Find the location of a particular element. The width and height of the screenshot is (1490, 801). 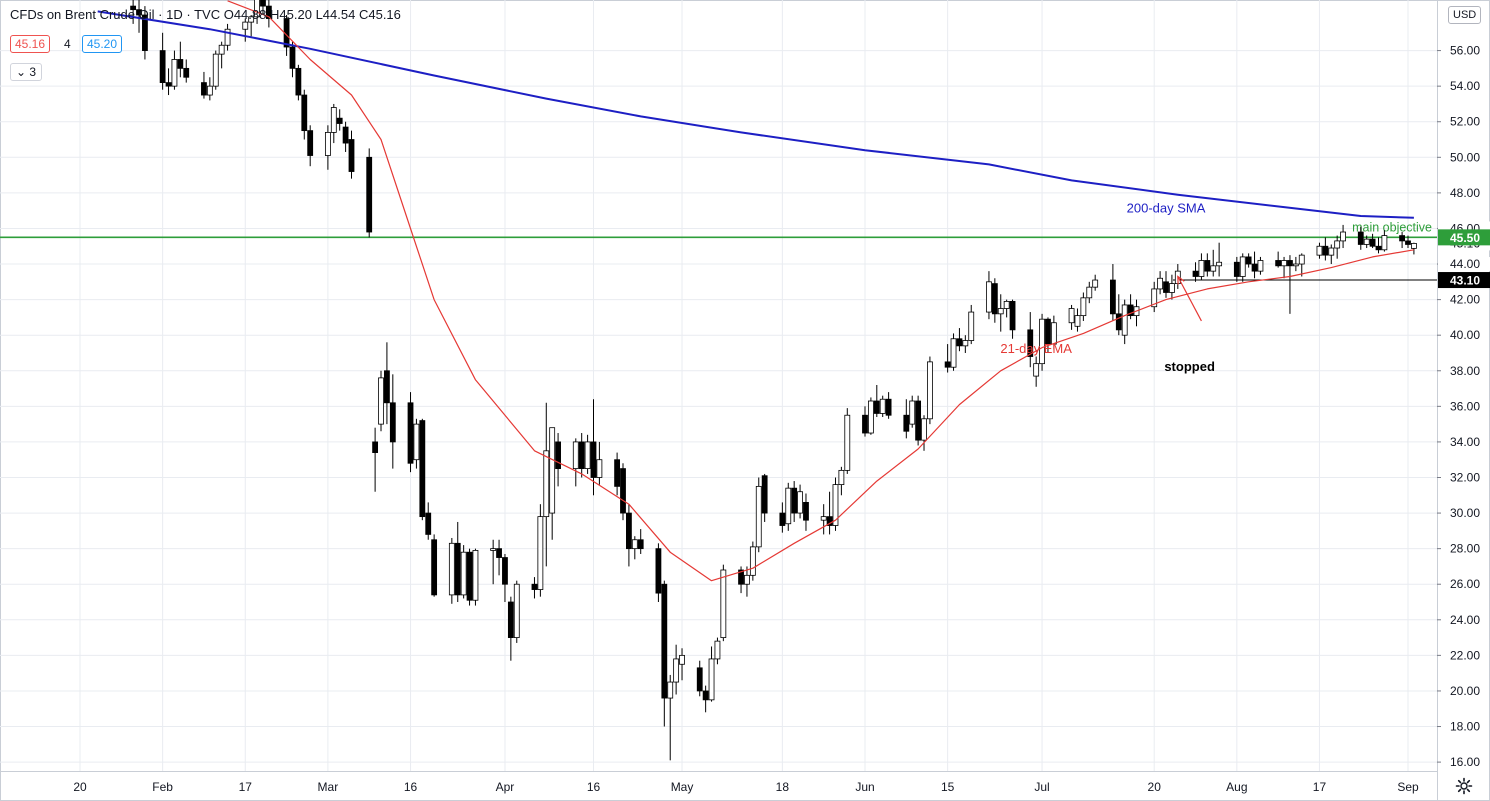

price-tick-label: 42.00 is located at coordinates (1465, 300).